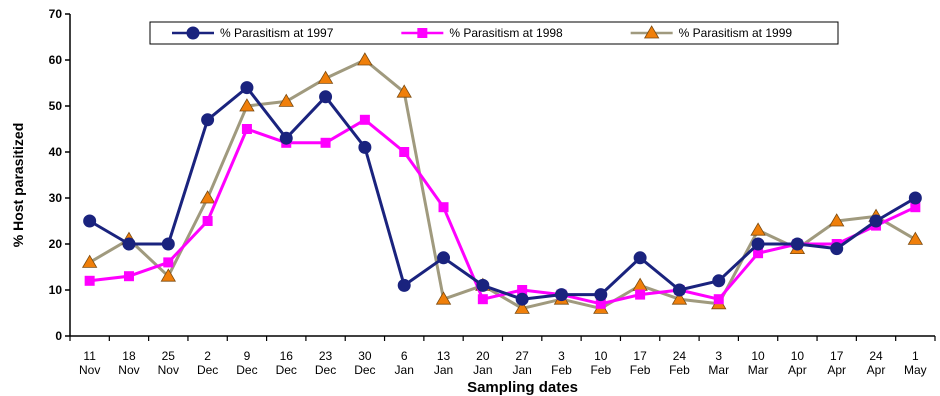 The height and width of the screenshot is (396, 940). What do you see at coordinates (444, 356) in the screenshot?
I see `x-tick-label-day: 13` at bounding box center [444, 356].